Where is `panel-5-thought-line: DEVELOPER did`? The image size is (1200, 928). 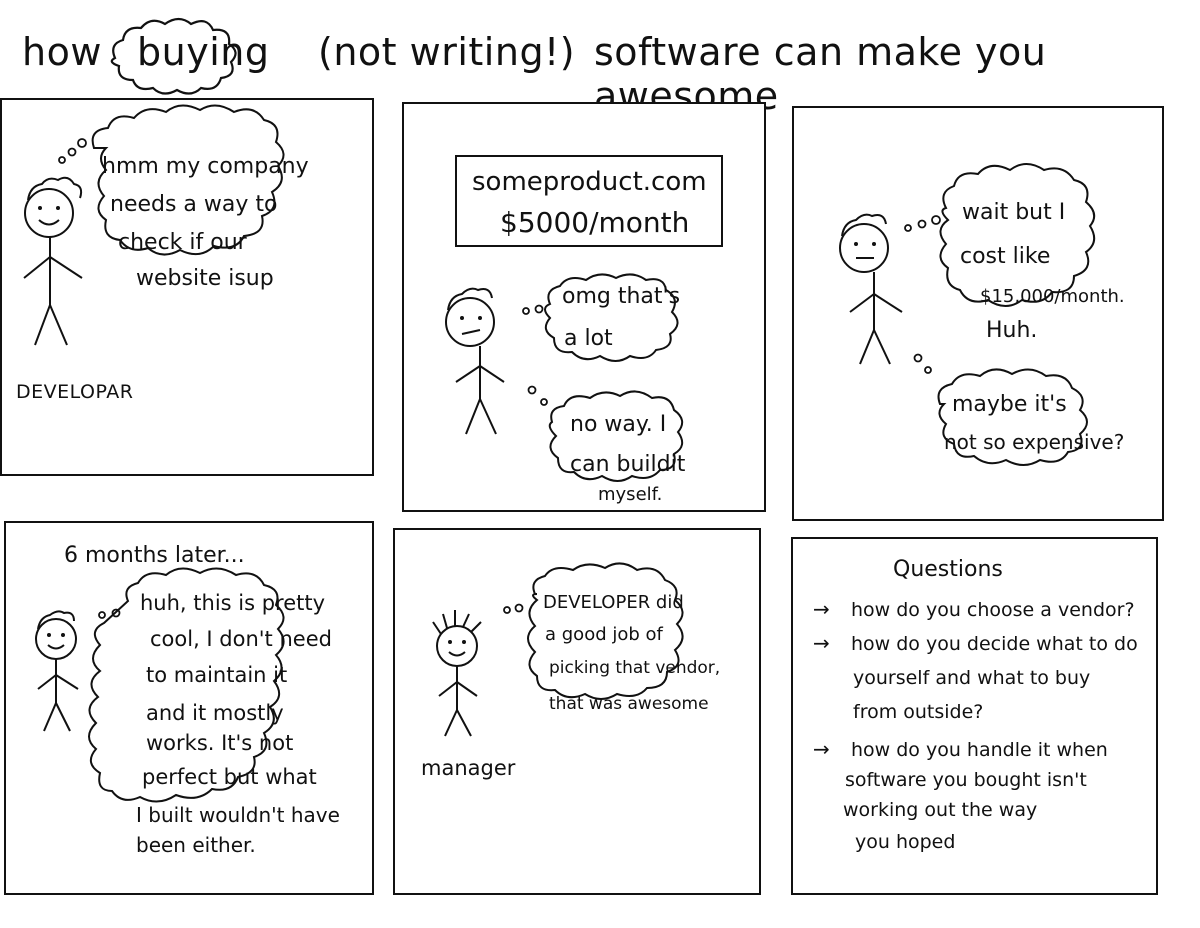 panel-5-thought-line: DEVELOPER did is located at coordinates (613, 602).